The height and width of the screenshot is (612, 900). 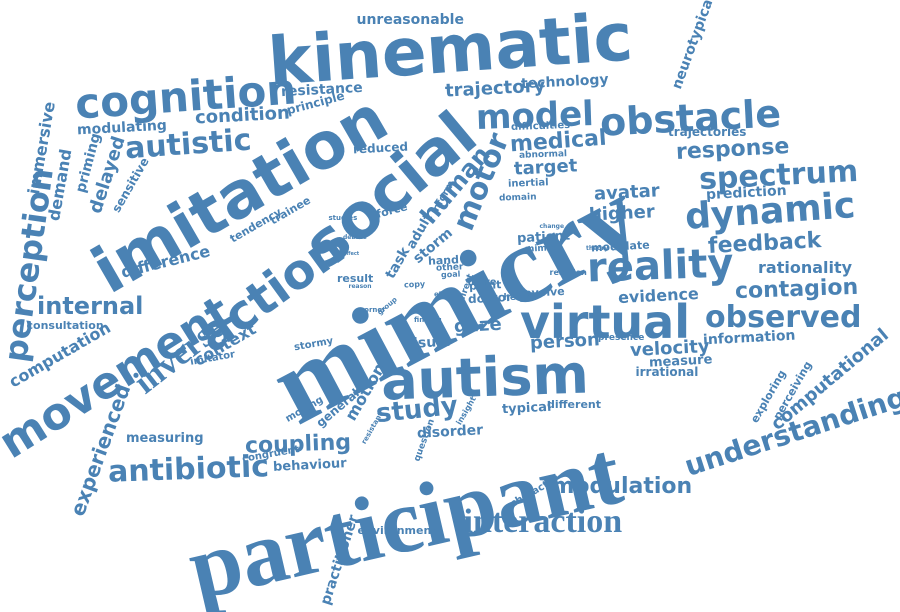 I want to click on word-different: different, so click(x=574, y=404).